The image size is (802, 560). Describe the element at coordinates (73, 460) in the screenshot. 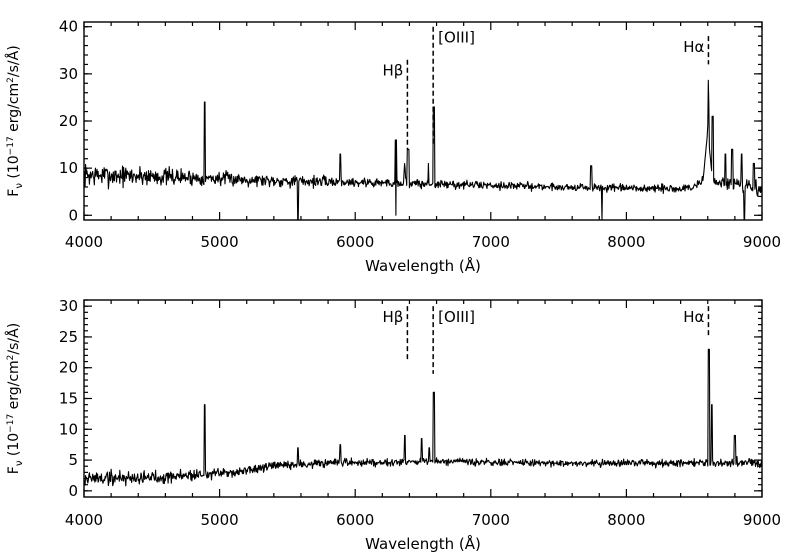

I see `y-tick-label: 5` at that location.